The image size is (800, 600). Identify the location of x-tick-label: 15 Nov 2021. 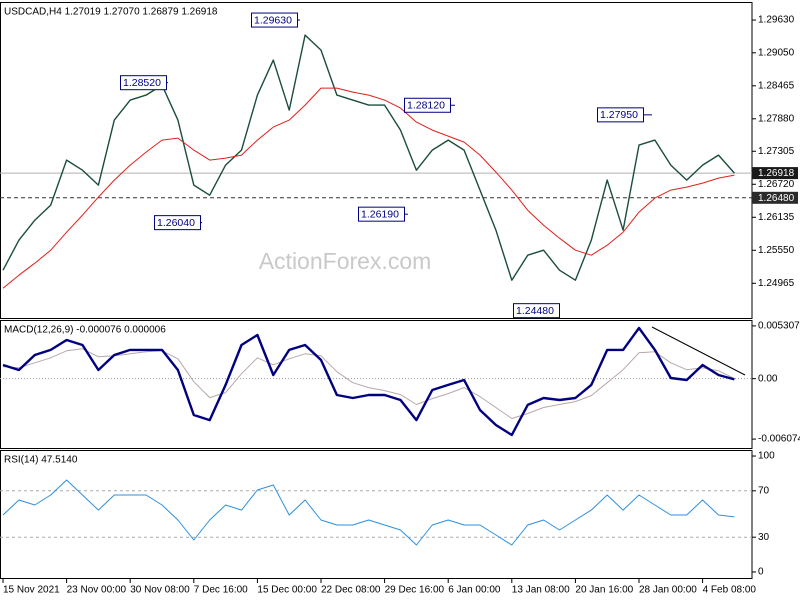
(31, 590).